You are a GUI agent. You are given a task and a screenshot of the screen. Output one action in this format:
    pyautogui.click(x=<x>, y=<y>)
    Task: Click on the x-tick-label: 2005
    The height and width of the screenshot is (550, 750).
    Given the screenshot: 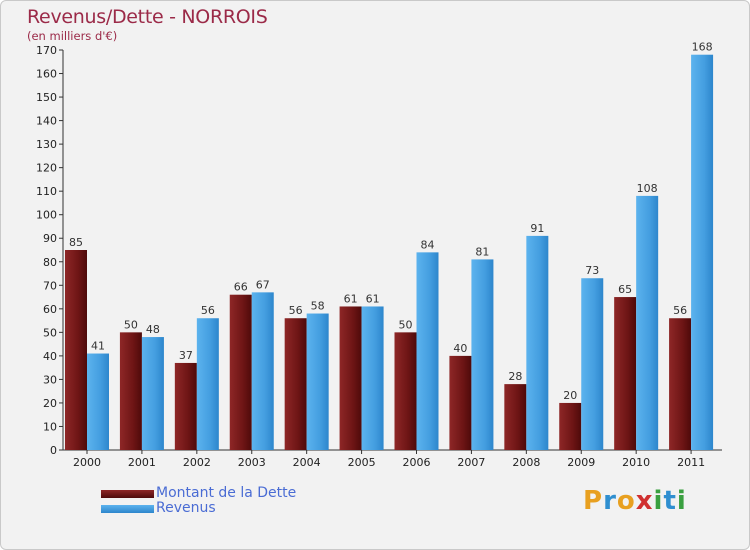 What is the action you would take?
    pyautogui.click(x=362, y=462)
    